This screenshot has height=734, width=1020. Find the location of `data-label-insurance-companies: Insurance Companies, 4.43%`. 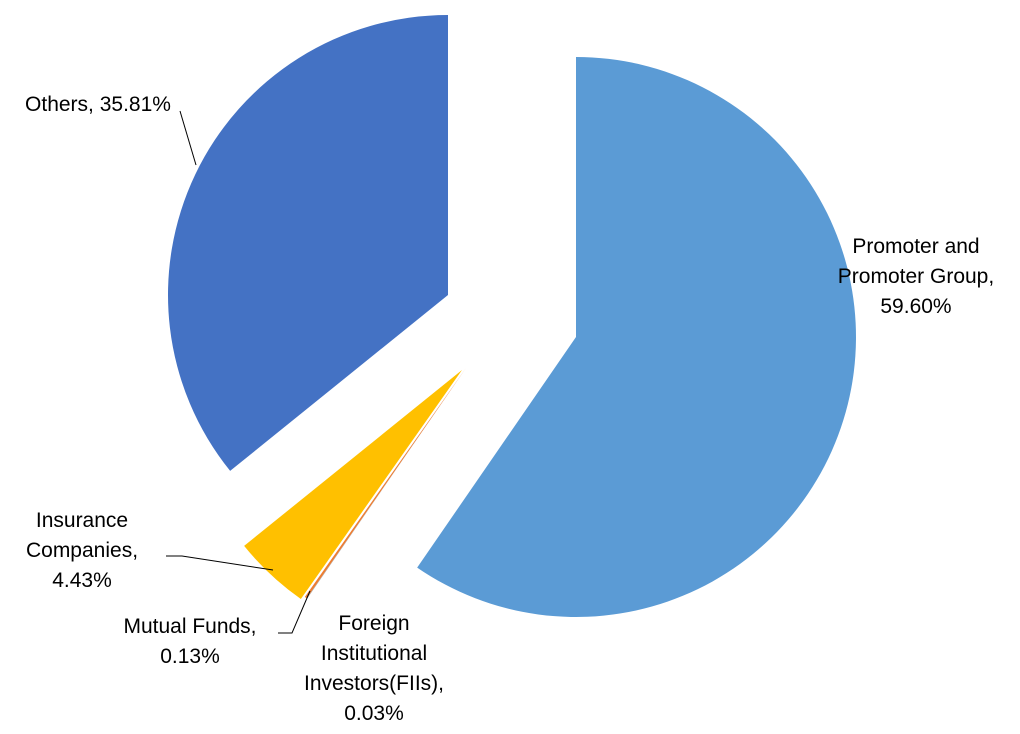

data-label-insurance-companies: Insurance Companies, 4.43% is located at coordinates (82, 550).